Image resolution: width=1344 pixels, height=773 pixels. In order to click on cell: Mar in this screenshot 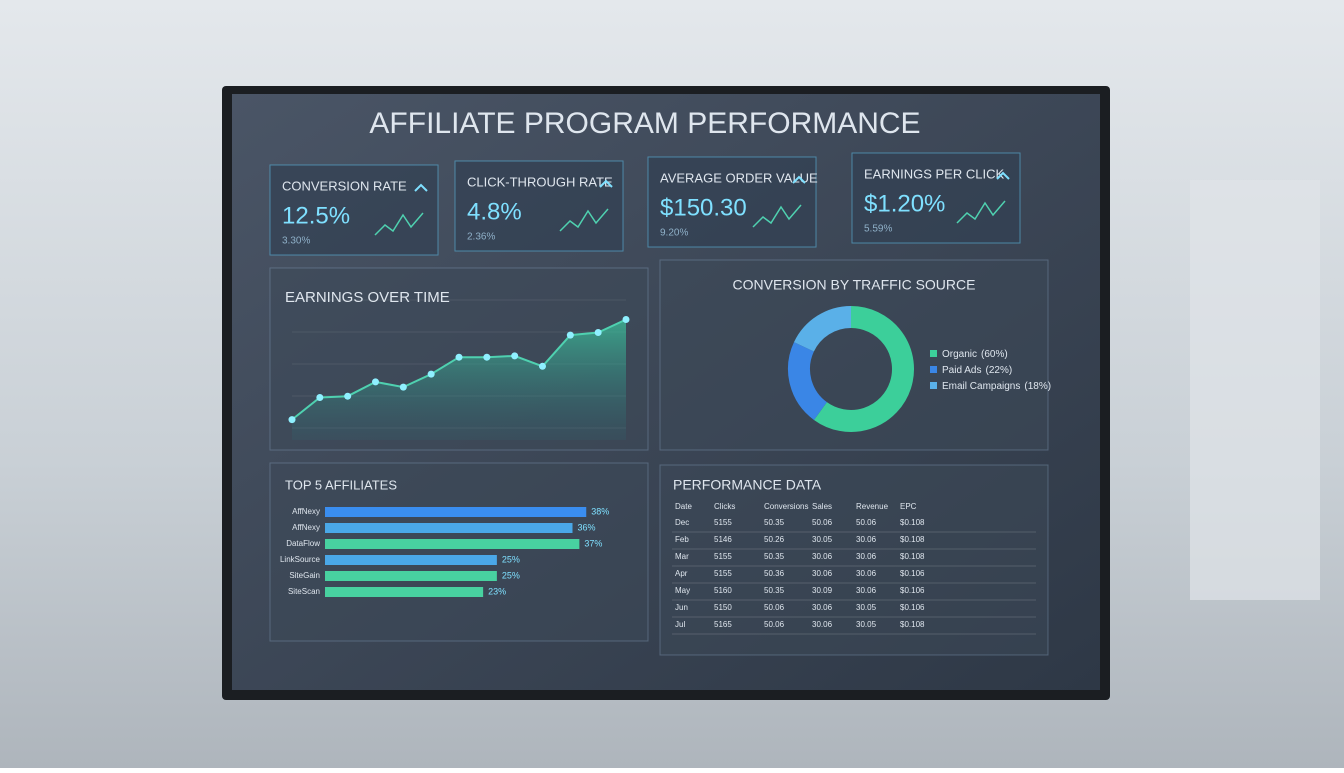, I will do `click(682, 556)`.